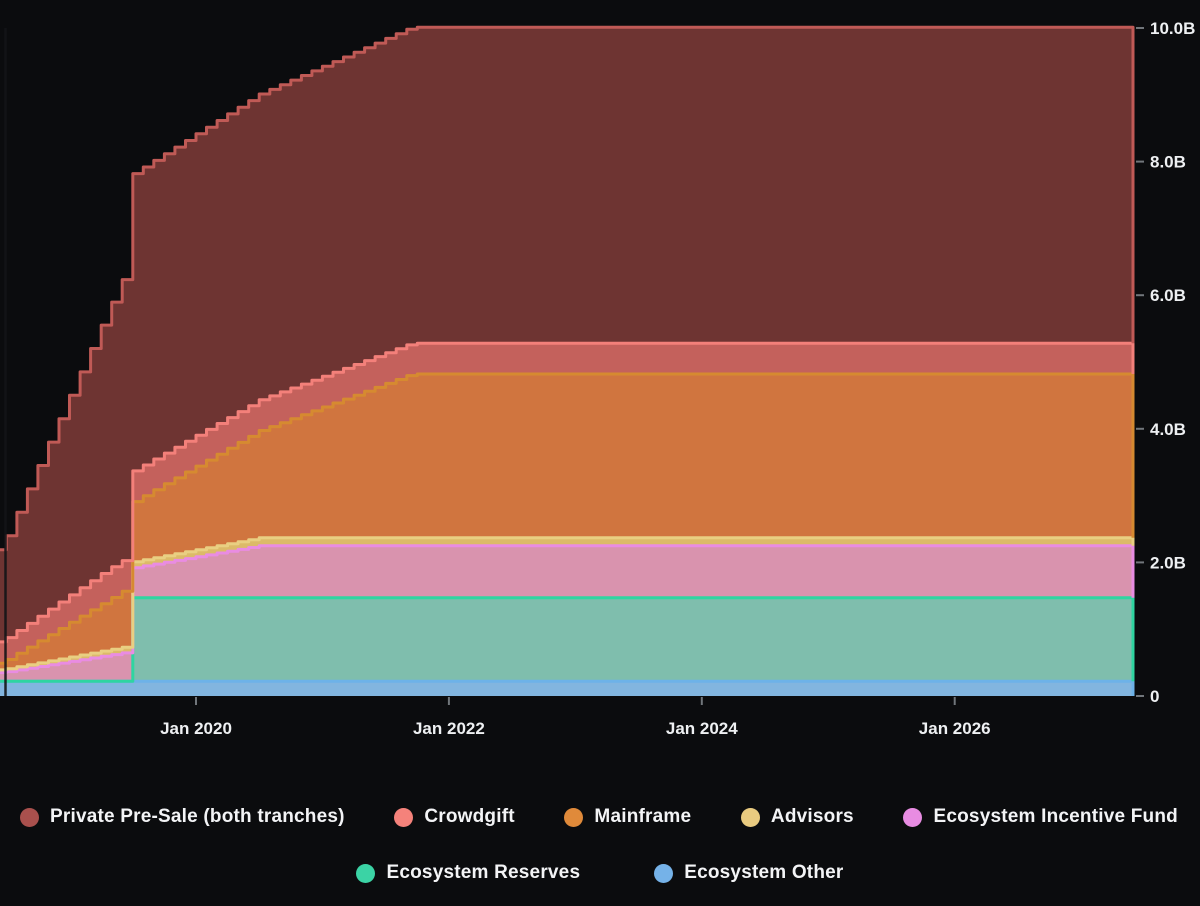 This screenshot has width=1200, height=906. Describe the element at coordinates (913, 817) in the screenshot. I see `legend-swatch-eco_incentive` at that location.